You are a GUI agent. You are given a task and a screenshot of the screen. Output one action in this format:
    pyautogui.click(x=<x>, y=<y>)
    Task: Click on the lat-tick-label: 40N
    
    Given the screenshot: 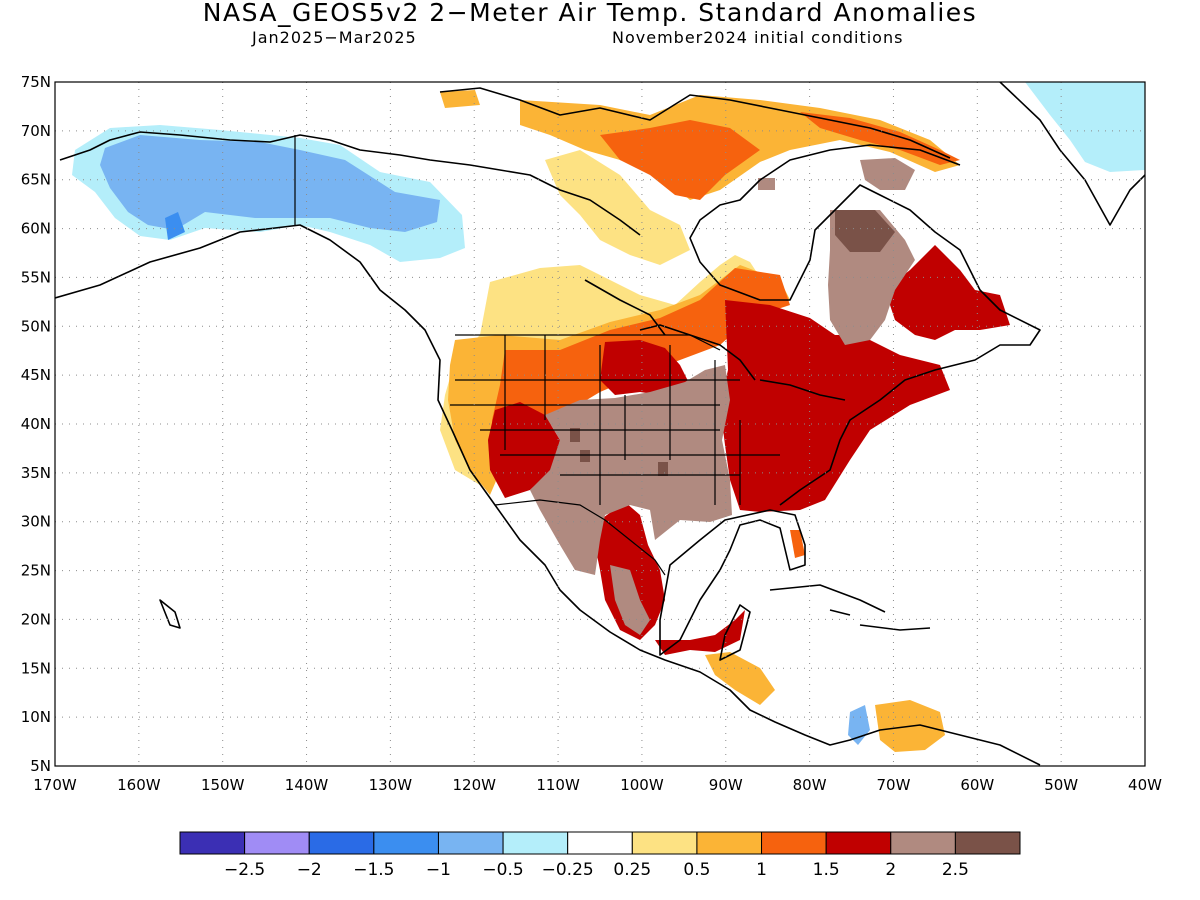 What is the action you would take?
    pyautogui.click(x=36, y=424)
    